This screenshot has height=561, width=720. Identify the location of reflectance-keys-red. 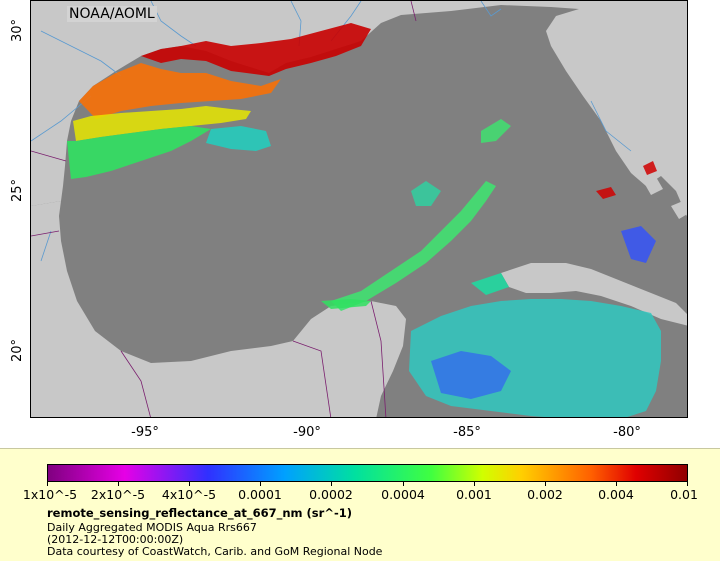
(626, 180).